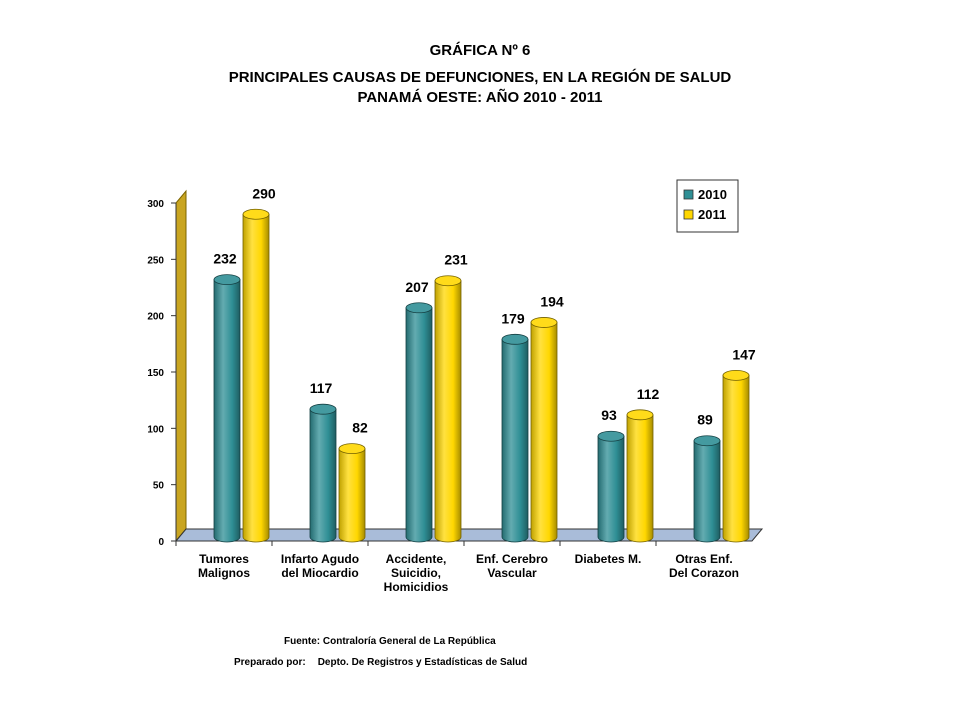 This screenshot has width=960, height=720. What do you see at coordinates (703, 559) in the screenshot?
I see `x-tick-label: Otras Enf.` at bounding box center [703, 559].